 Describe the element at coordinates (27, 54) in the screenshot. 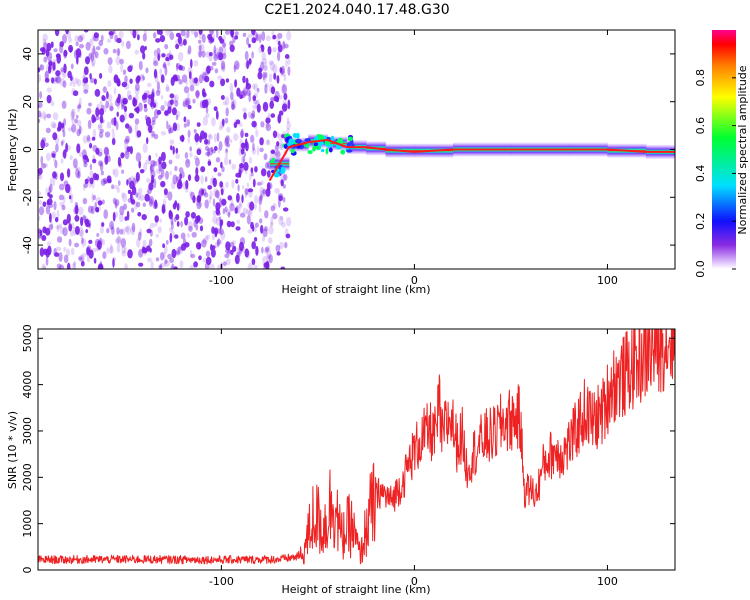

I see `y-tick-label: 40` at that location.